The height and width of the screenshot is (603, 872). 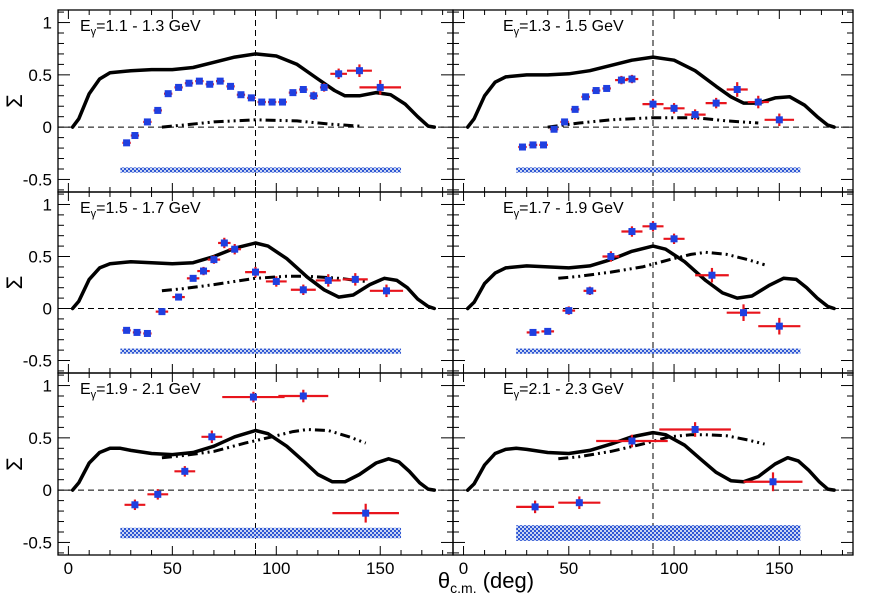 What do you see at coordinates (650, 92) in the screenshot?
I see `solid-model-curve` at bounding box center [650, 92].